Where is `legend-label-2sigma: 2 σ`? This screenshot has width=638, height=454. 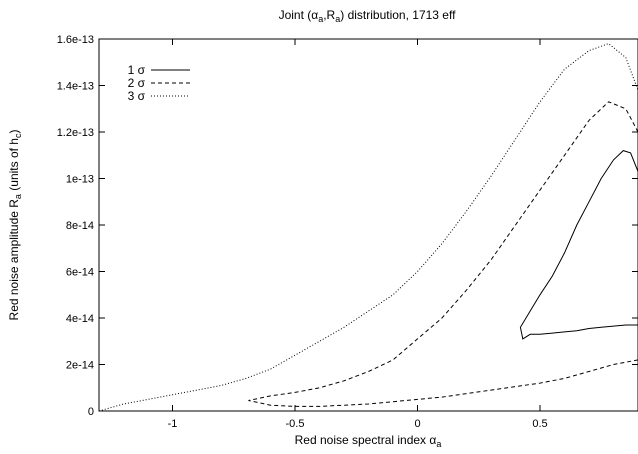 legend-label-2sigma: 2 σ is located at coordinates (137, 83).